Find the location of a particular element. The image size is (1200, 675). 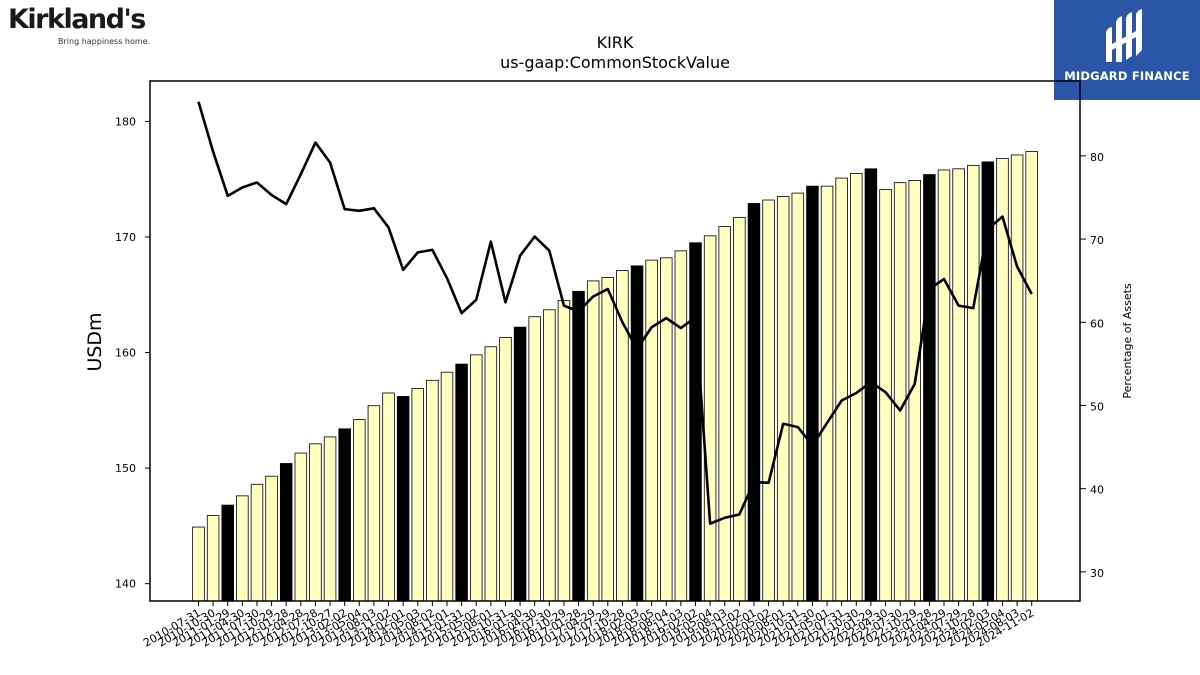

y-tick-label: 160 is located at coordinates (125, 353).